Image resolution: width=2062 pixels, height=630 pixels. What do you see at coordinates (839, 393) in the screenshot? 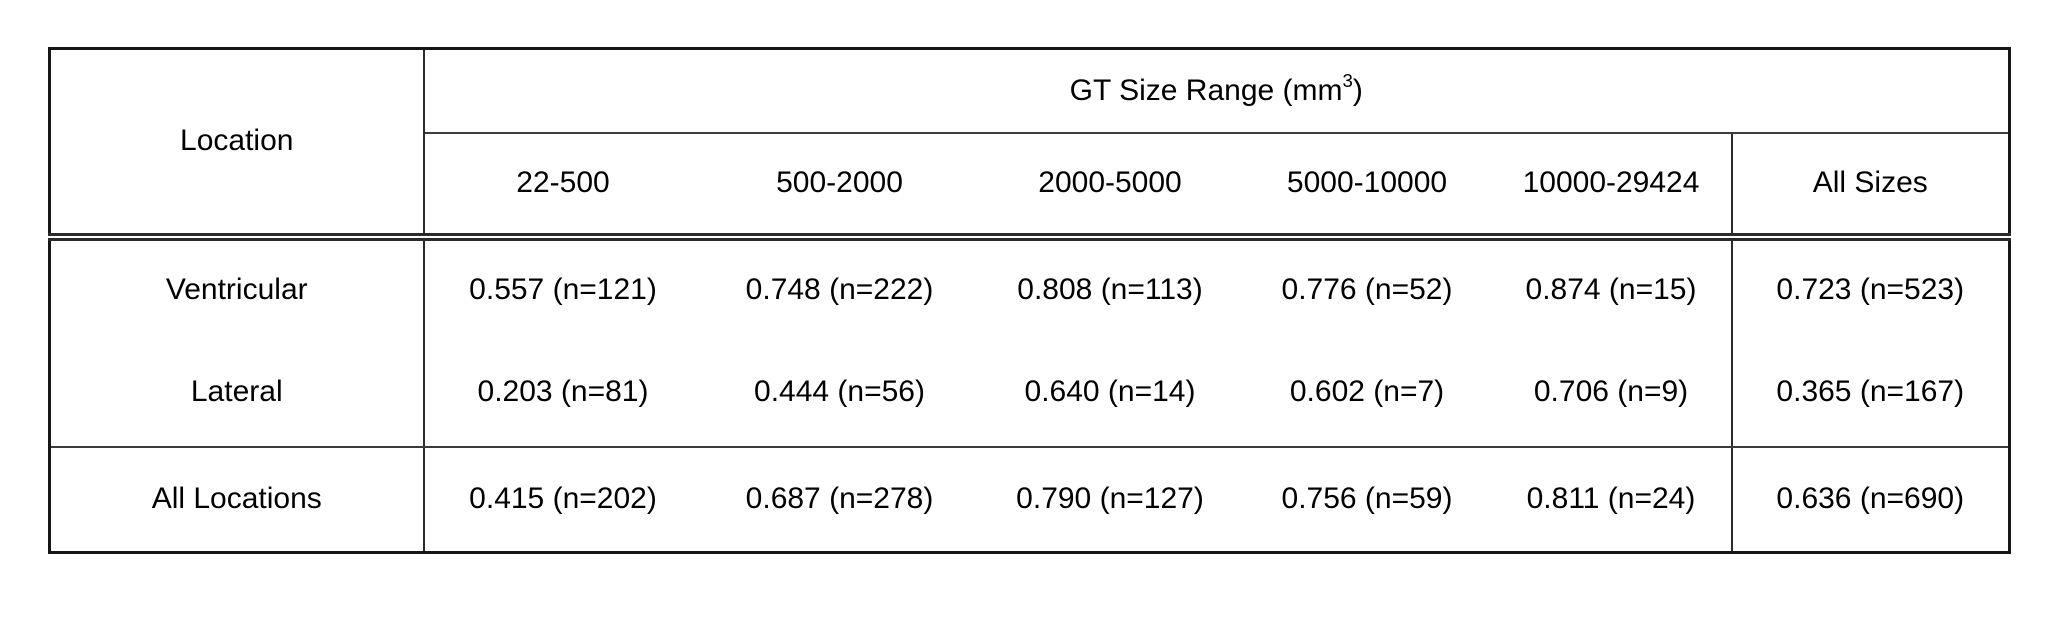
I see `data-cell: 0.444 (n=56)` at bounding box center [839, 393].